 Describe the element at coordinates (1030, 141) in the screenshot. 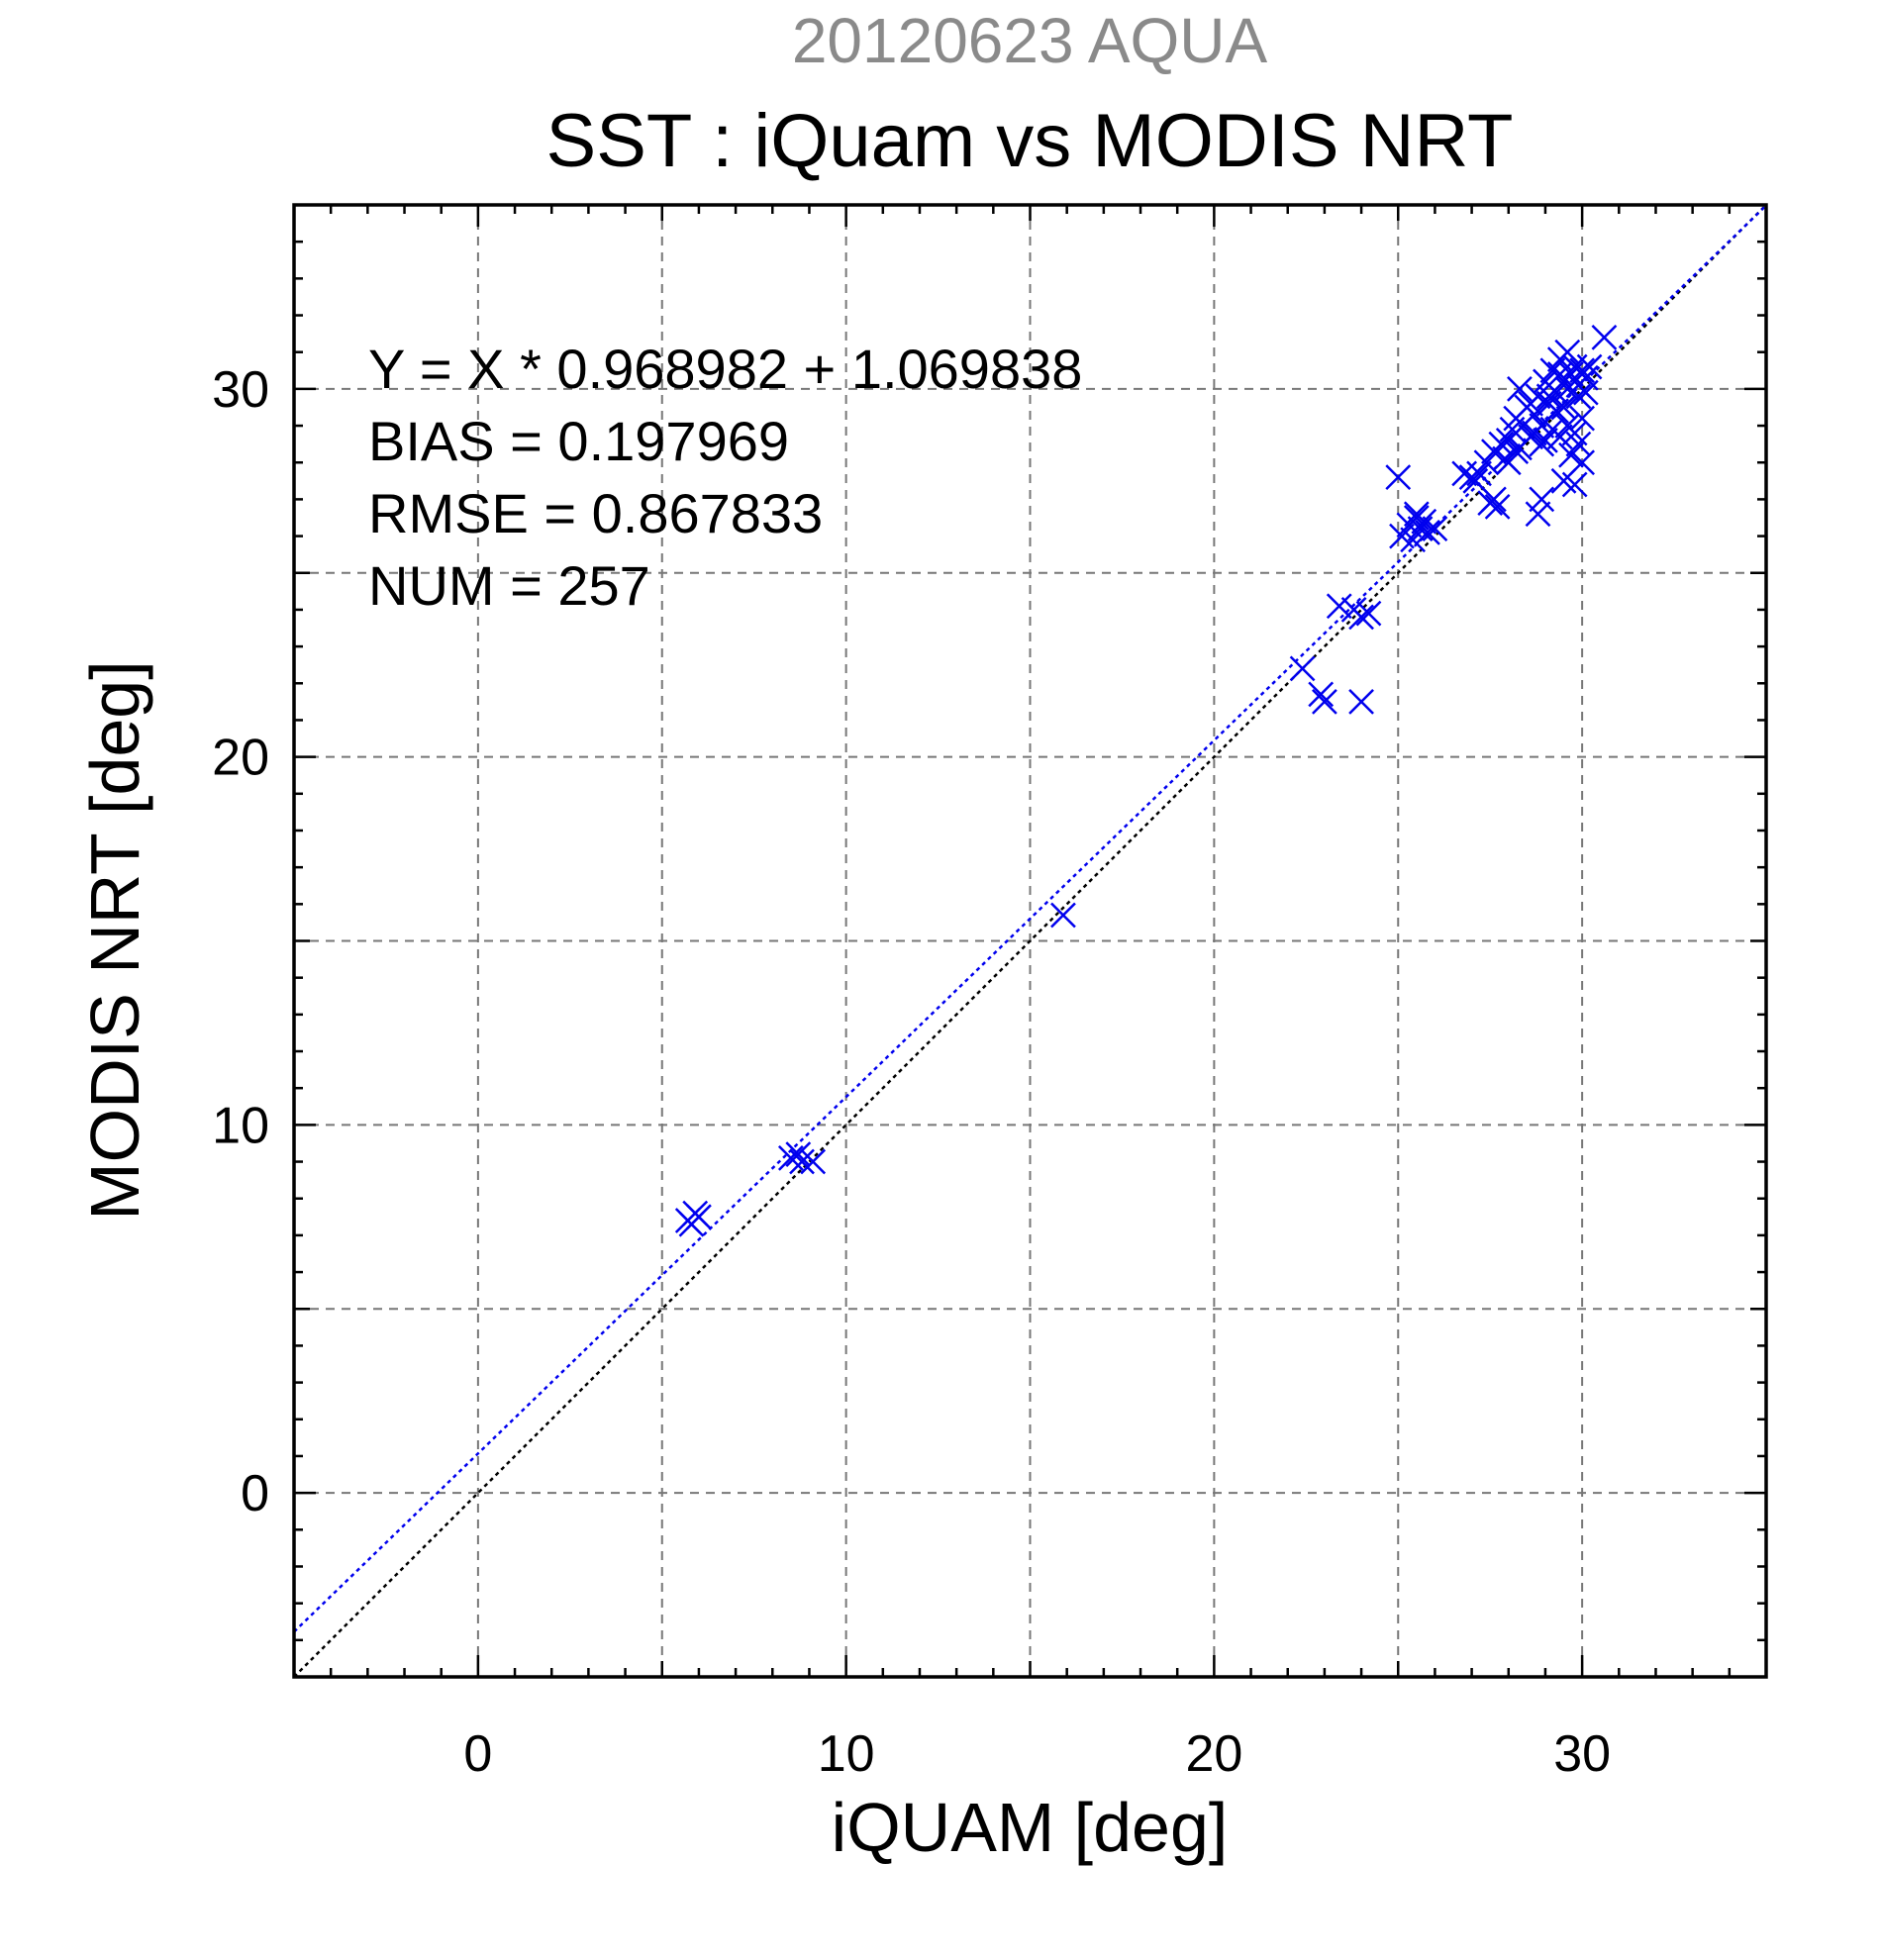

I see `chart-title: SST : iQuam vs MODIS NRT` at that location.